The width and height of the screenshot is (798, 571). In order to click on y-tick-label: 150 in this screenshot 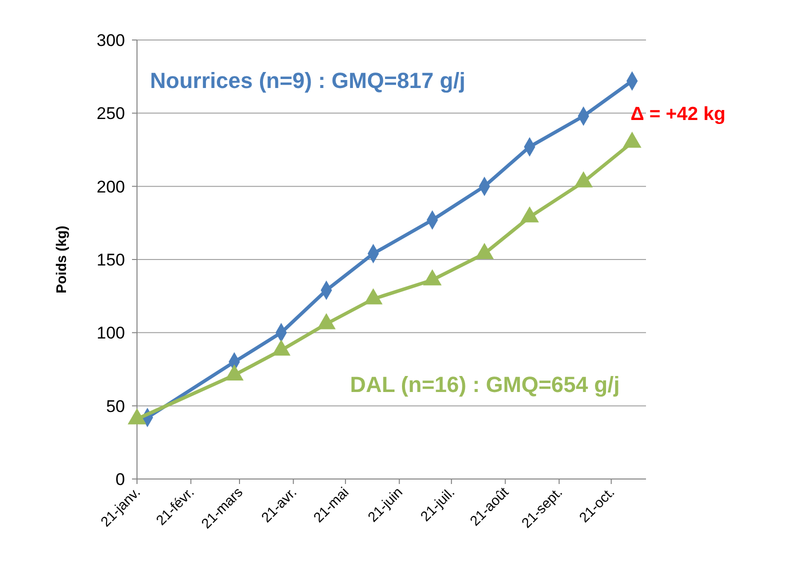, I will do `click(110, 260)`.